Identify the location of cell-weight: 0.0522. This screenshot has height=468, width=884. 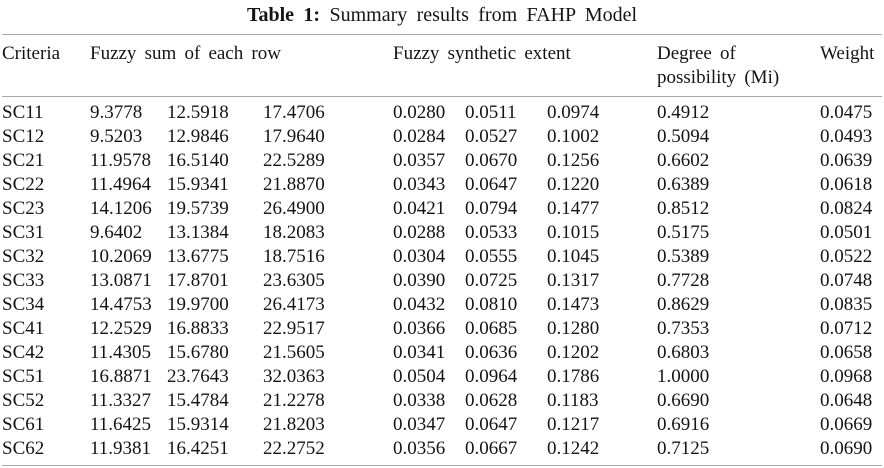
(846, 256).